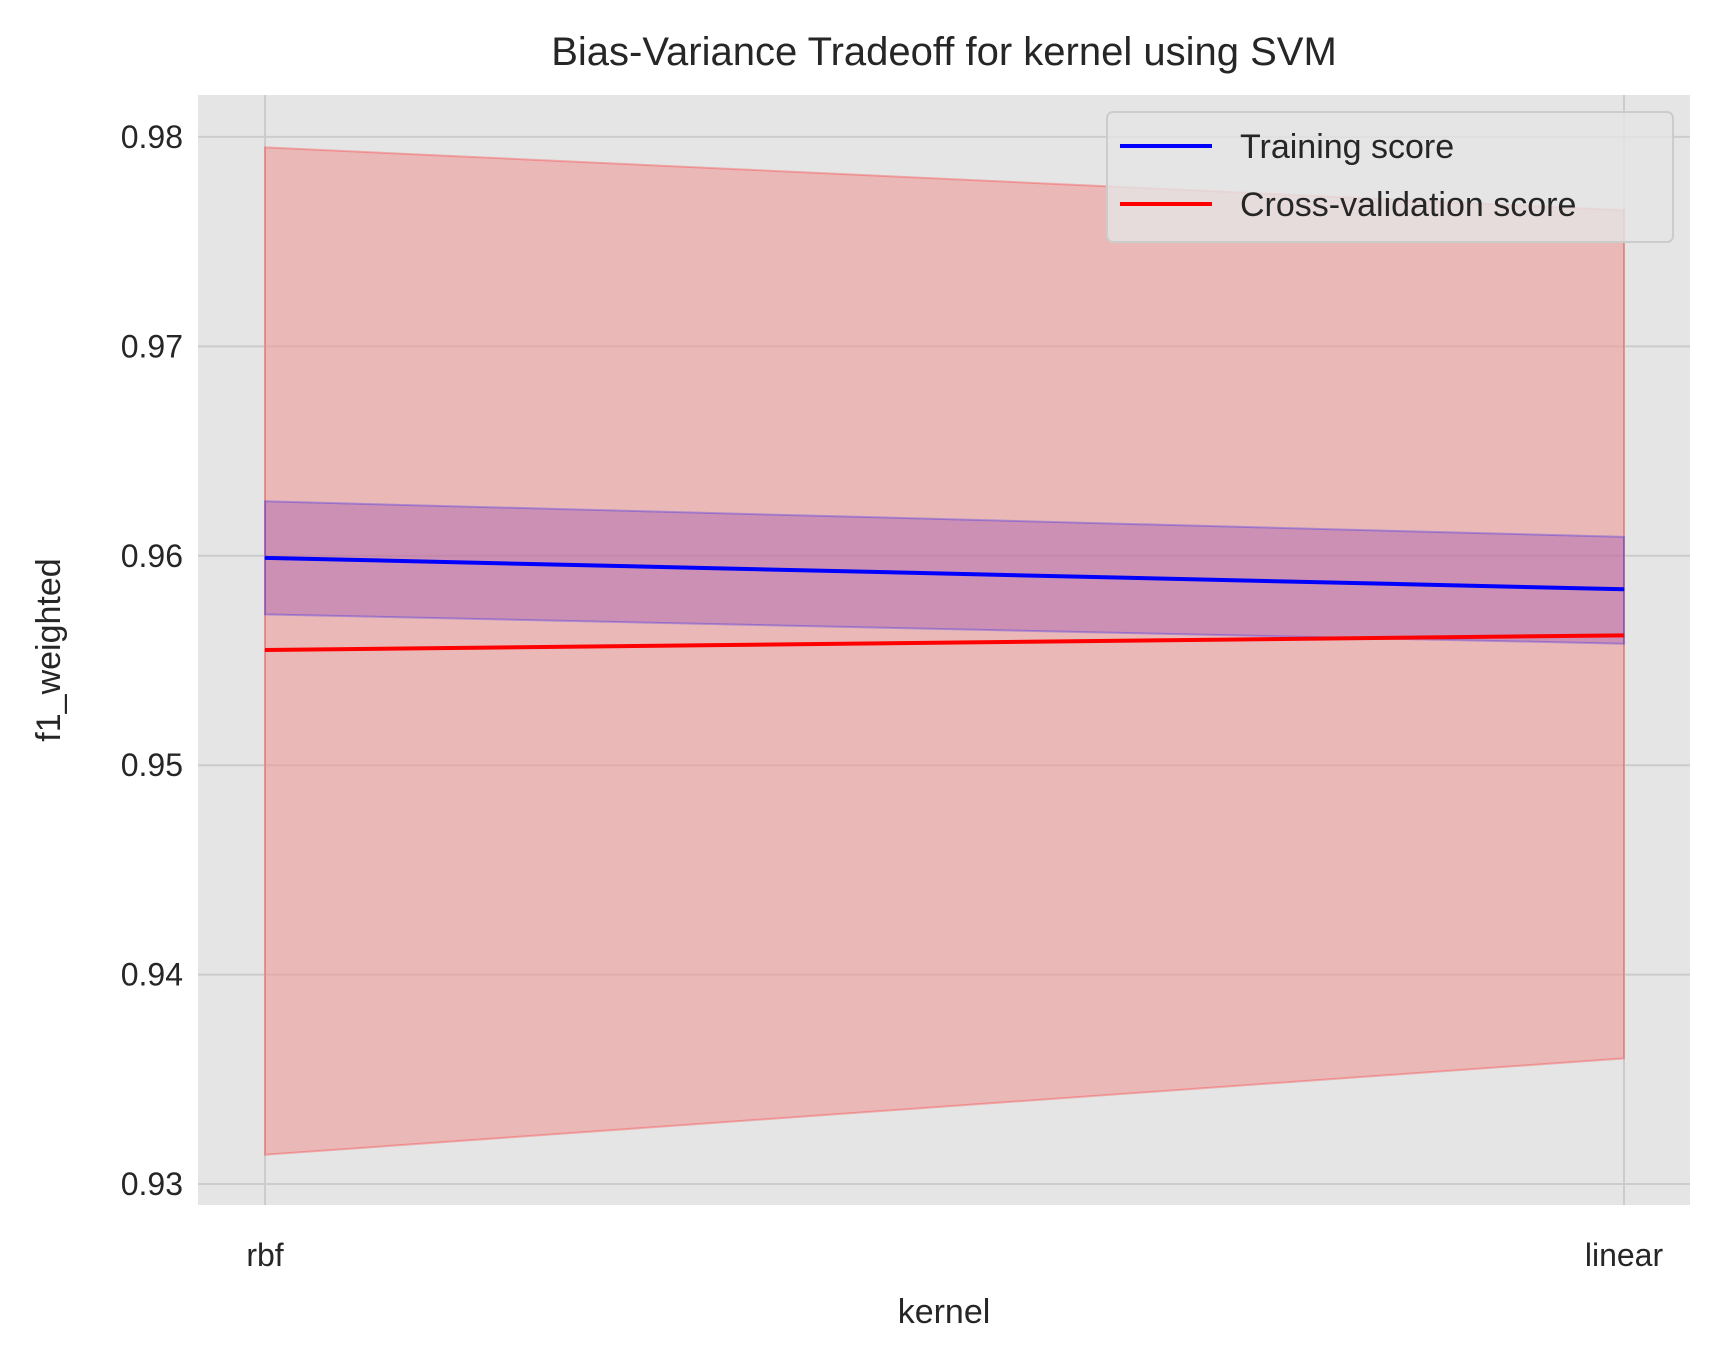 This screenshot has height=1352, width=1713. Describe the element at coordinates (152, 1184) in the screenshot. I see `y-tick-label: 0.93` at that location.